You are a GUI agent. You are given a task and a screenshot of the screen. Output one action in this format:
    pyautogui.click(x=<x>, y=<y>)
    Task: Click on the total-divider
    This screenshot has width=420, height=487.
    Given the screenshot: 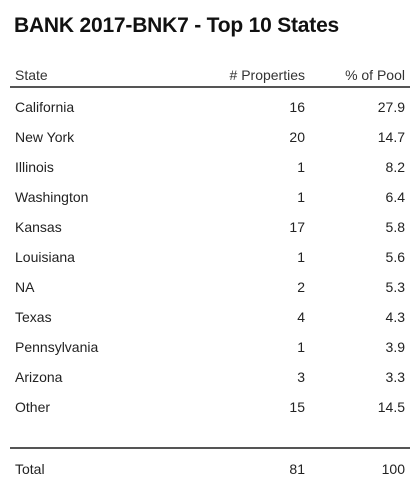 What is the action you would take?
    pyautogui.click(x=210, y=435)
    